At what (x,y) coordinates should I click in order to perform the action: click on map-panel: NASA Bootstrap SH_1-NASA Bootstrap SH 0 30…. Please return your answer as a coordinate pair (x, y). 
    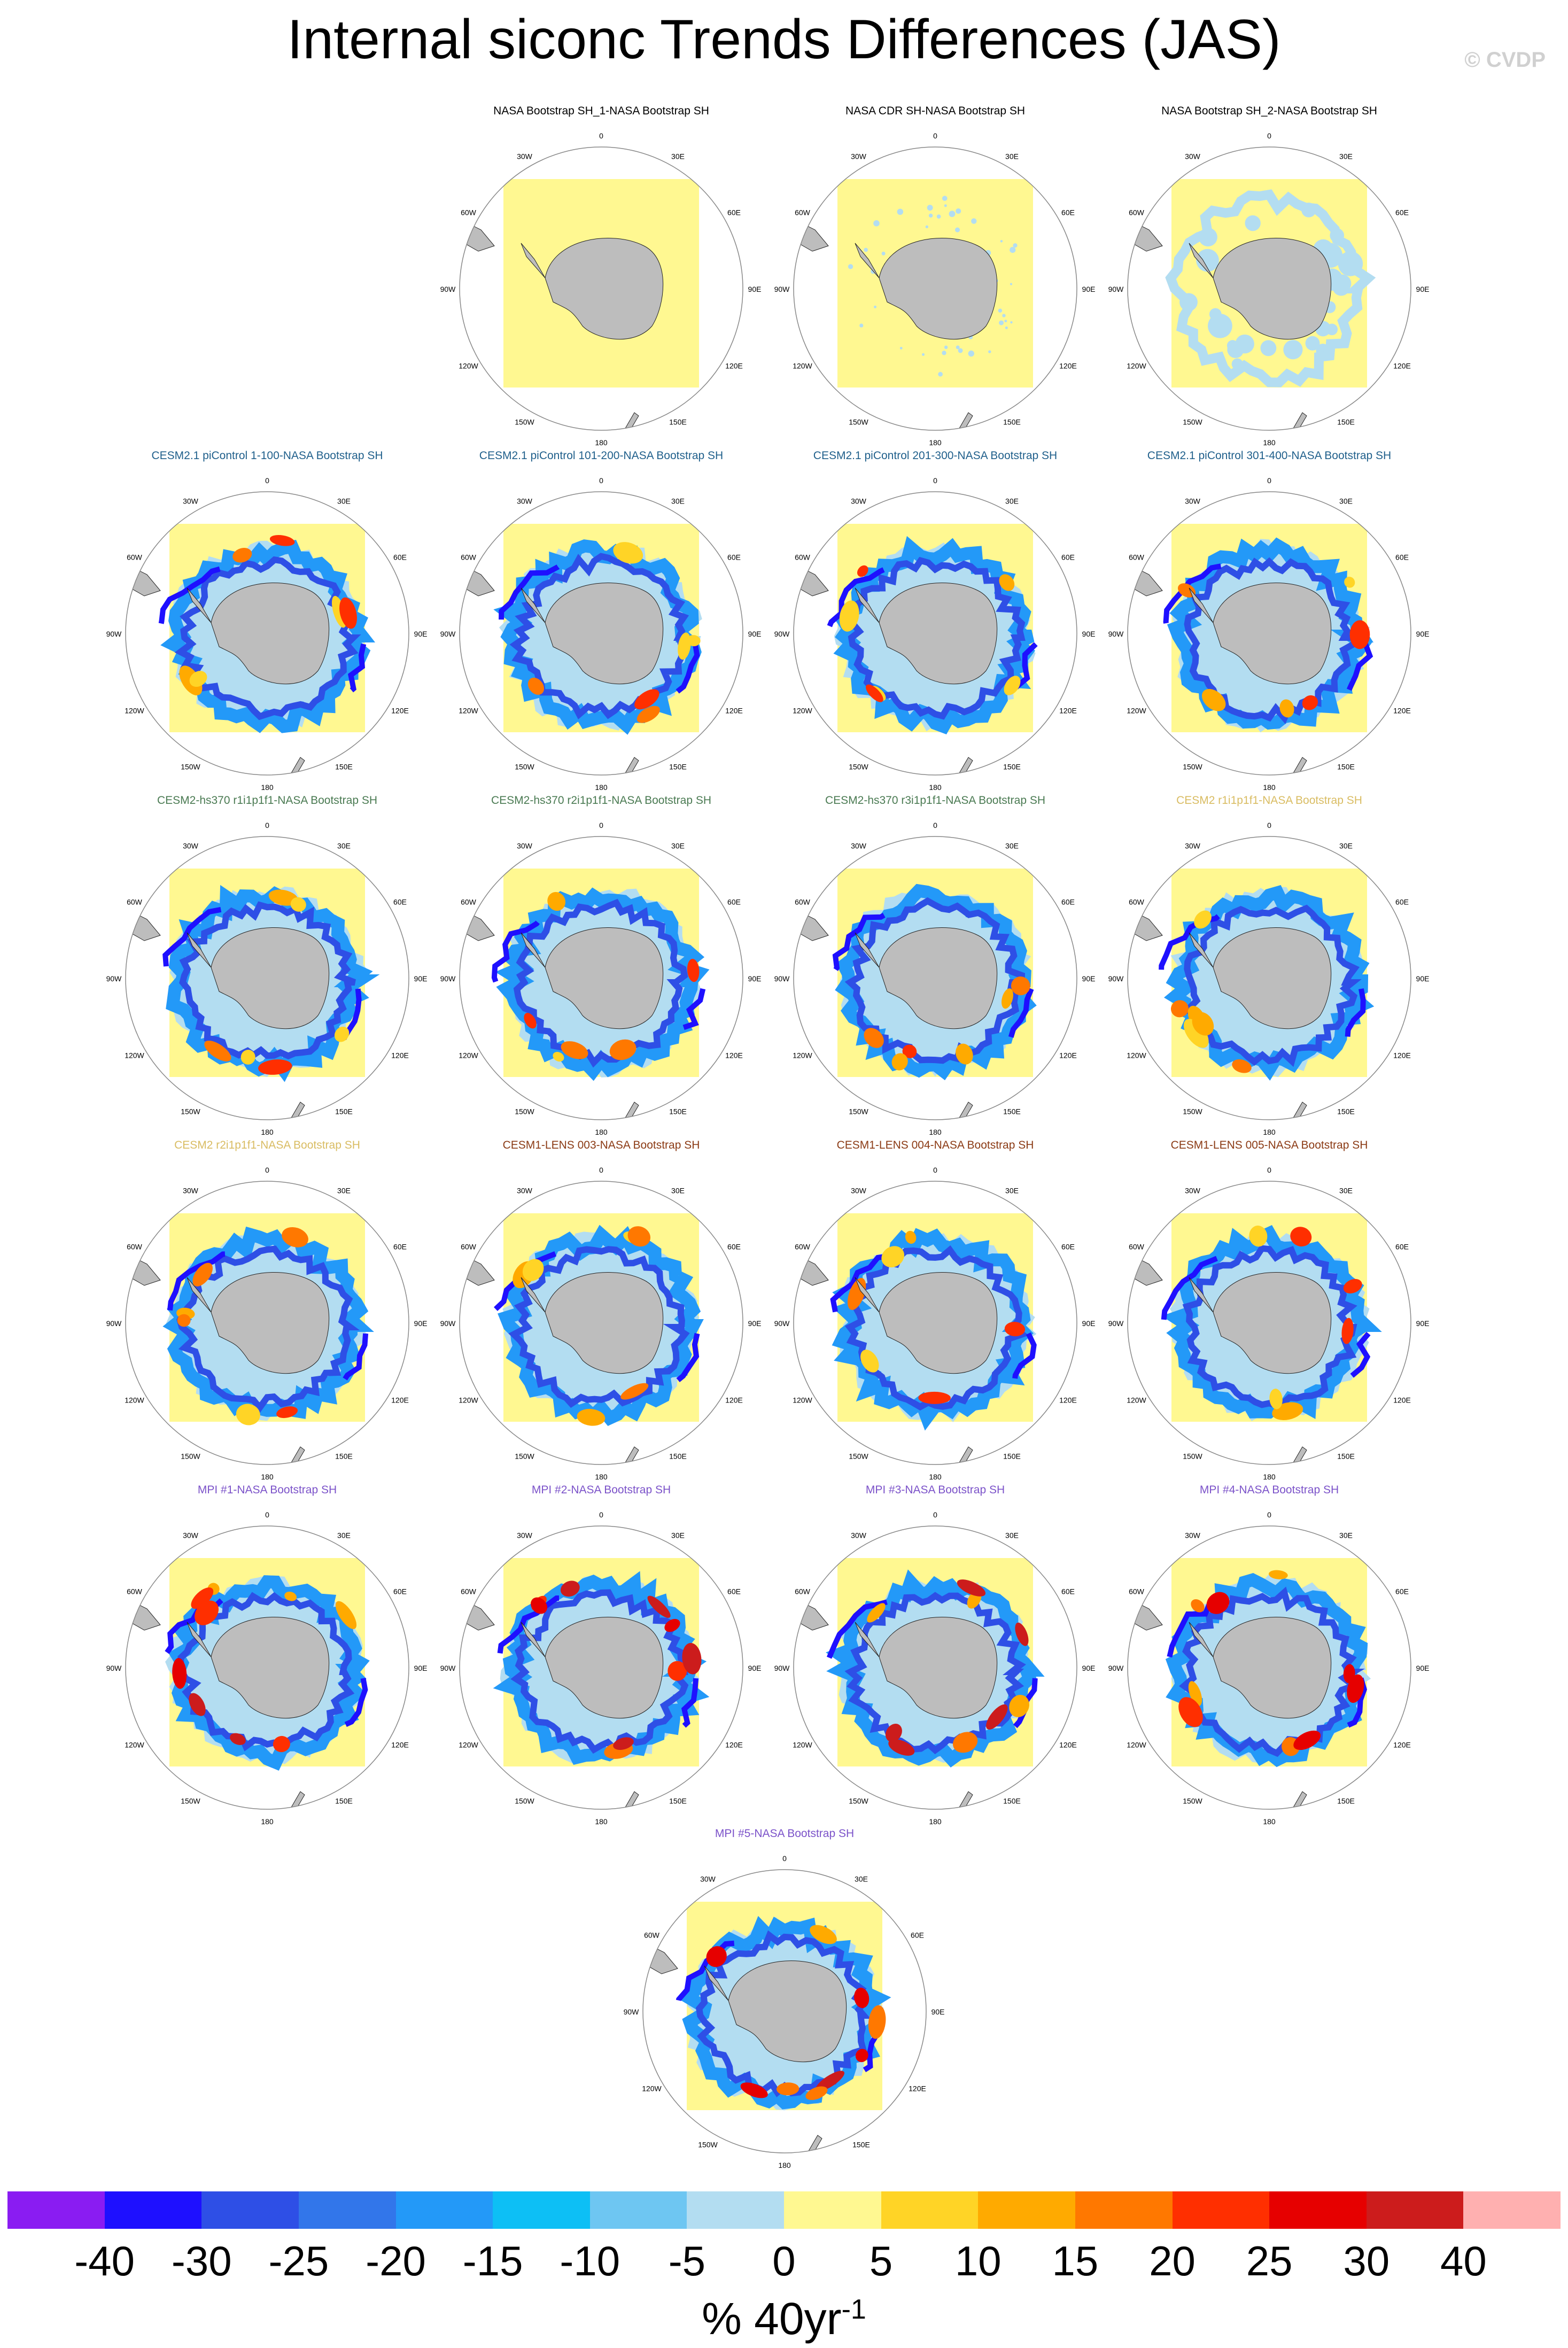
    Looking at the image, I should click on (601, 275).